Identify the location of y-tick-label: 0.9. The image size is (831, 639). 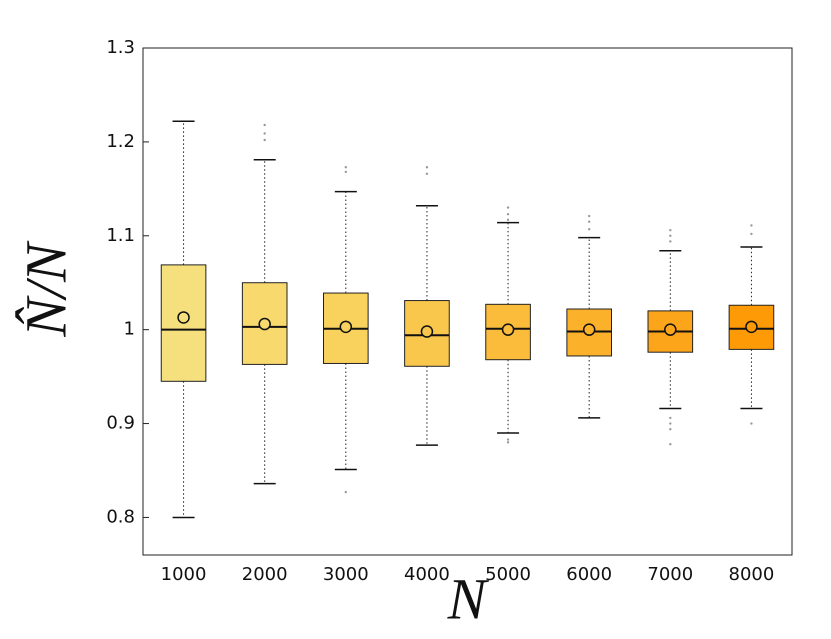
(120, 423).